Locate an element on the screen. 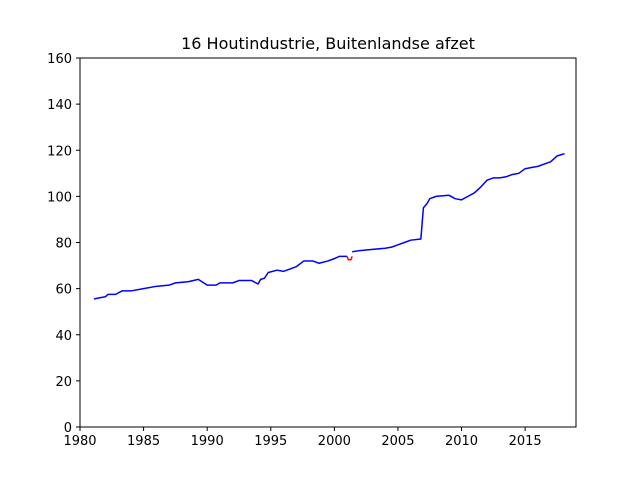  y-tick-label: 100 is located at coordinates (59, 197).